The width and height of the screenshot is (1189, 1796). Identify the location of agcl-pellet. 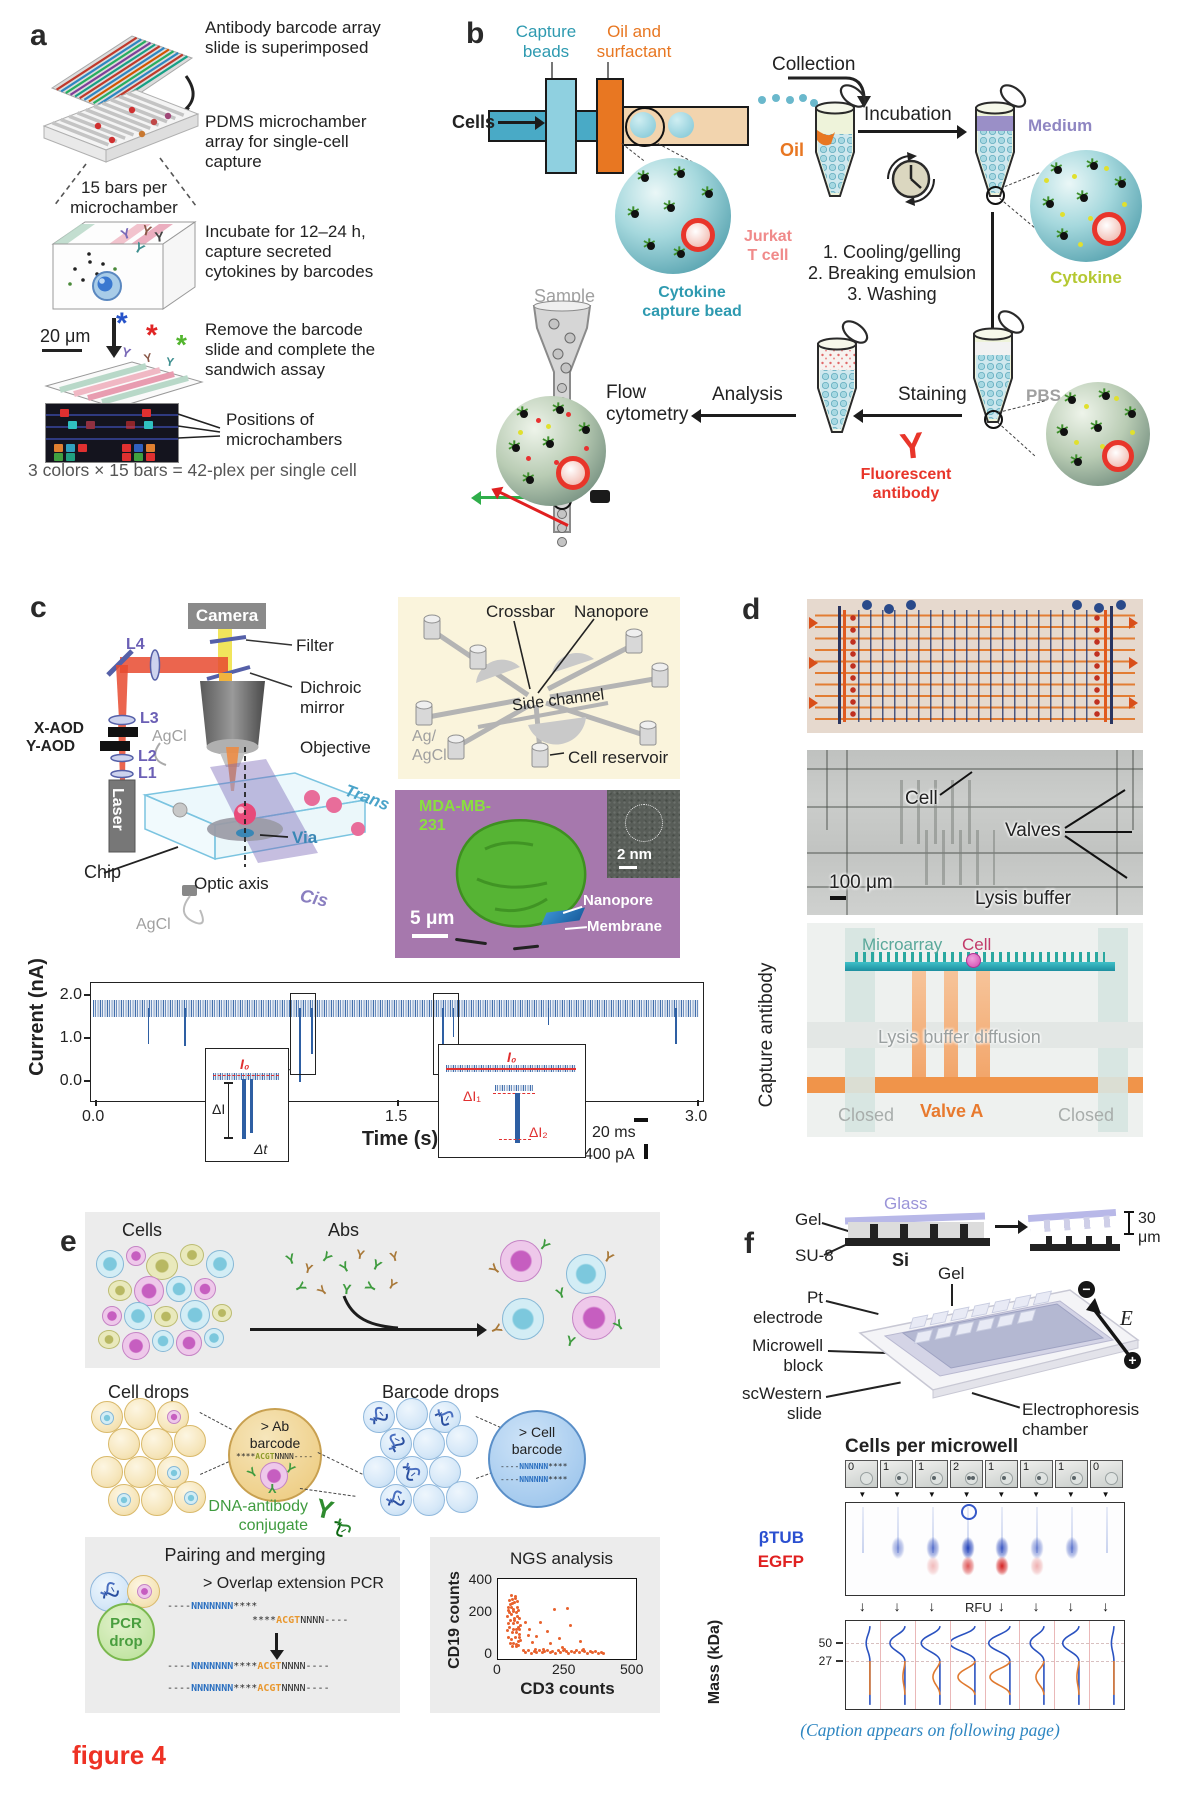
(189, 890).